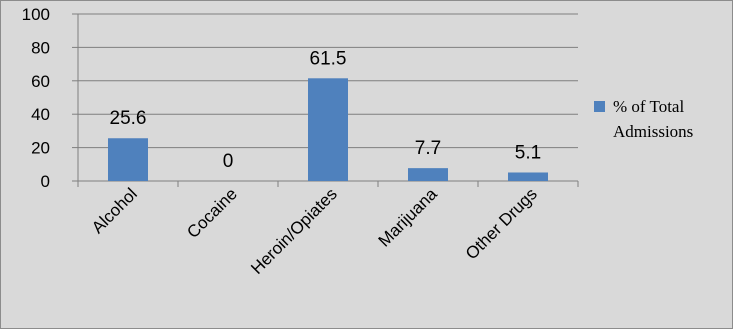 The height and width of the screenshot is (329, 733). What do you see at coordinates (114, 210) in the screenshot?
I see `category-label: Alcohol` at bounding box center [114, 210].